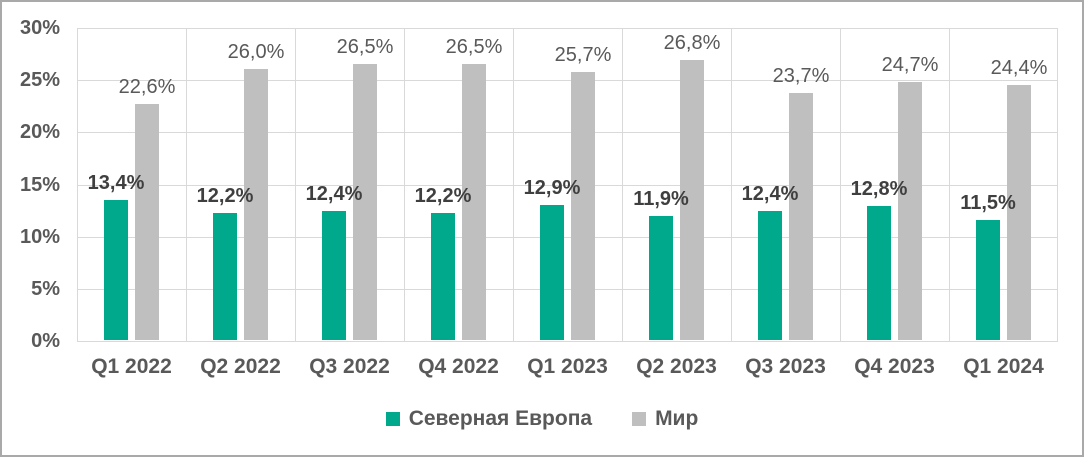  What do you see at coordinates (785, 366) in the screenshot?
I see `x-axis-category-label: Q3 2023` at bounding box center [785, 366].